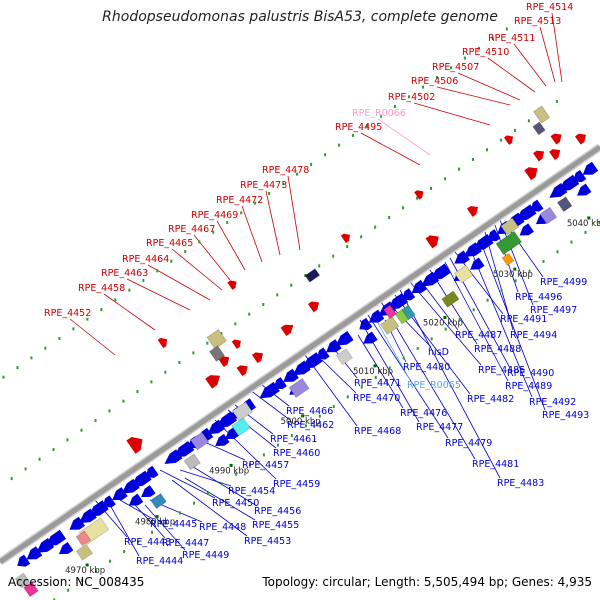 The image size is (600, 600). Describe the element at coordinates (159, 561) in the screenshot. I see `gene-label: RPE_4444` at that location.